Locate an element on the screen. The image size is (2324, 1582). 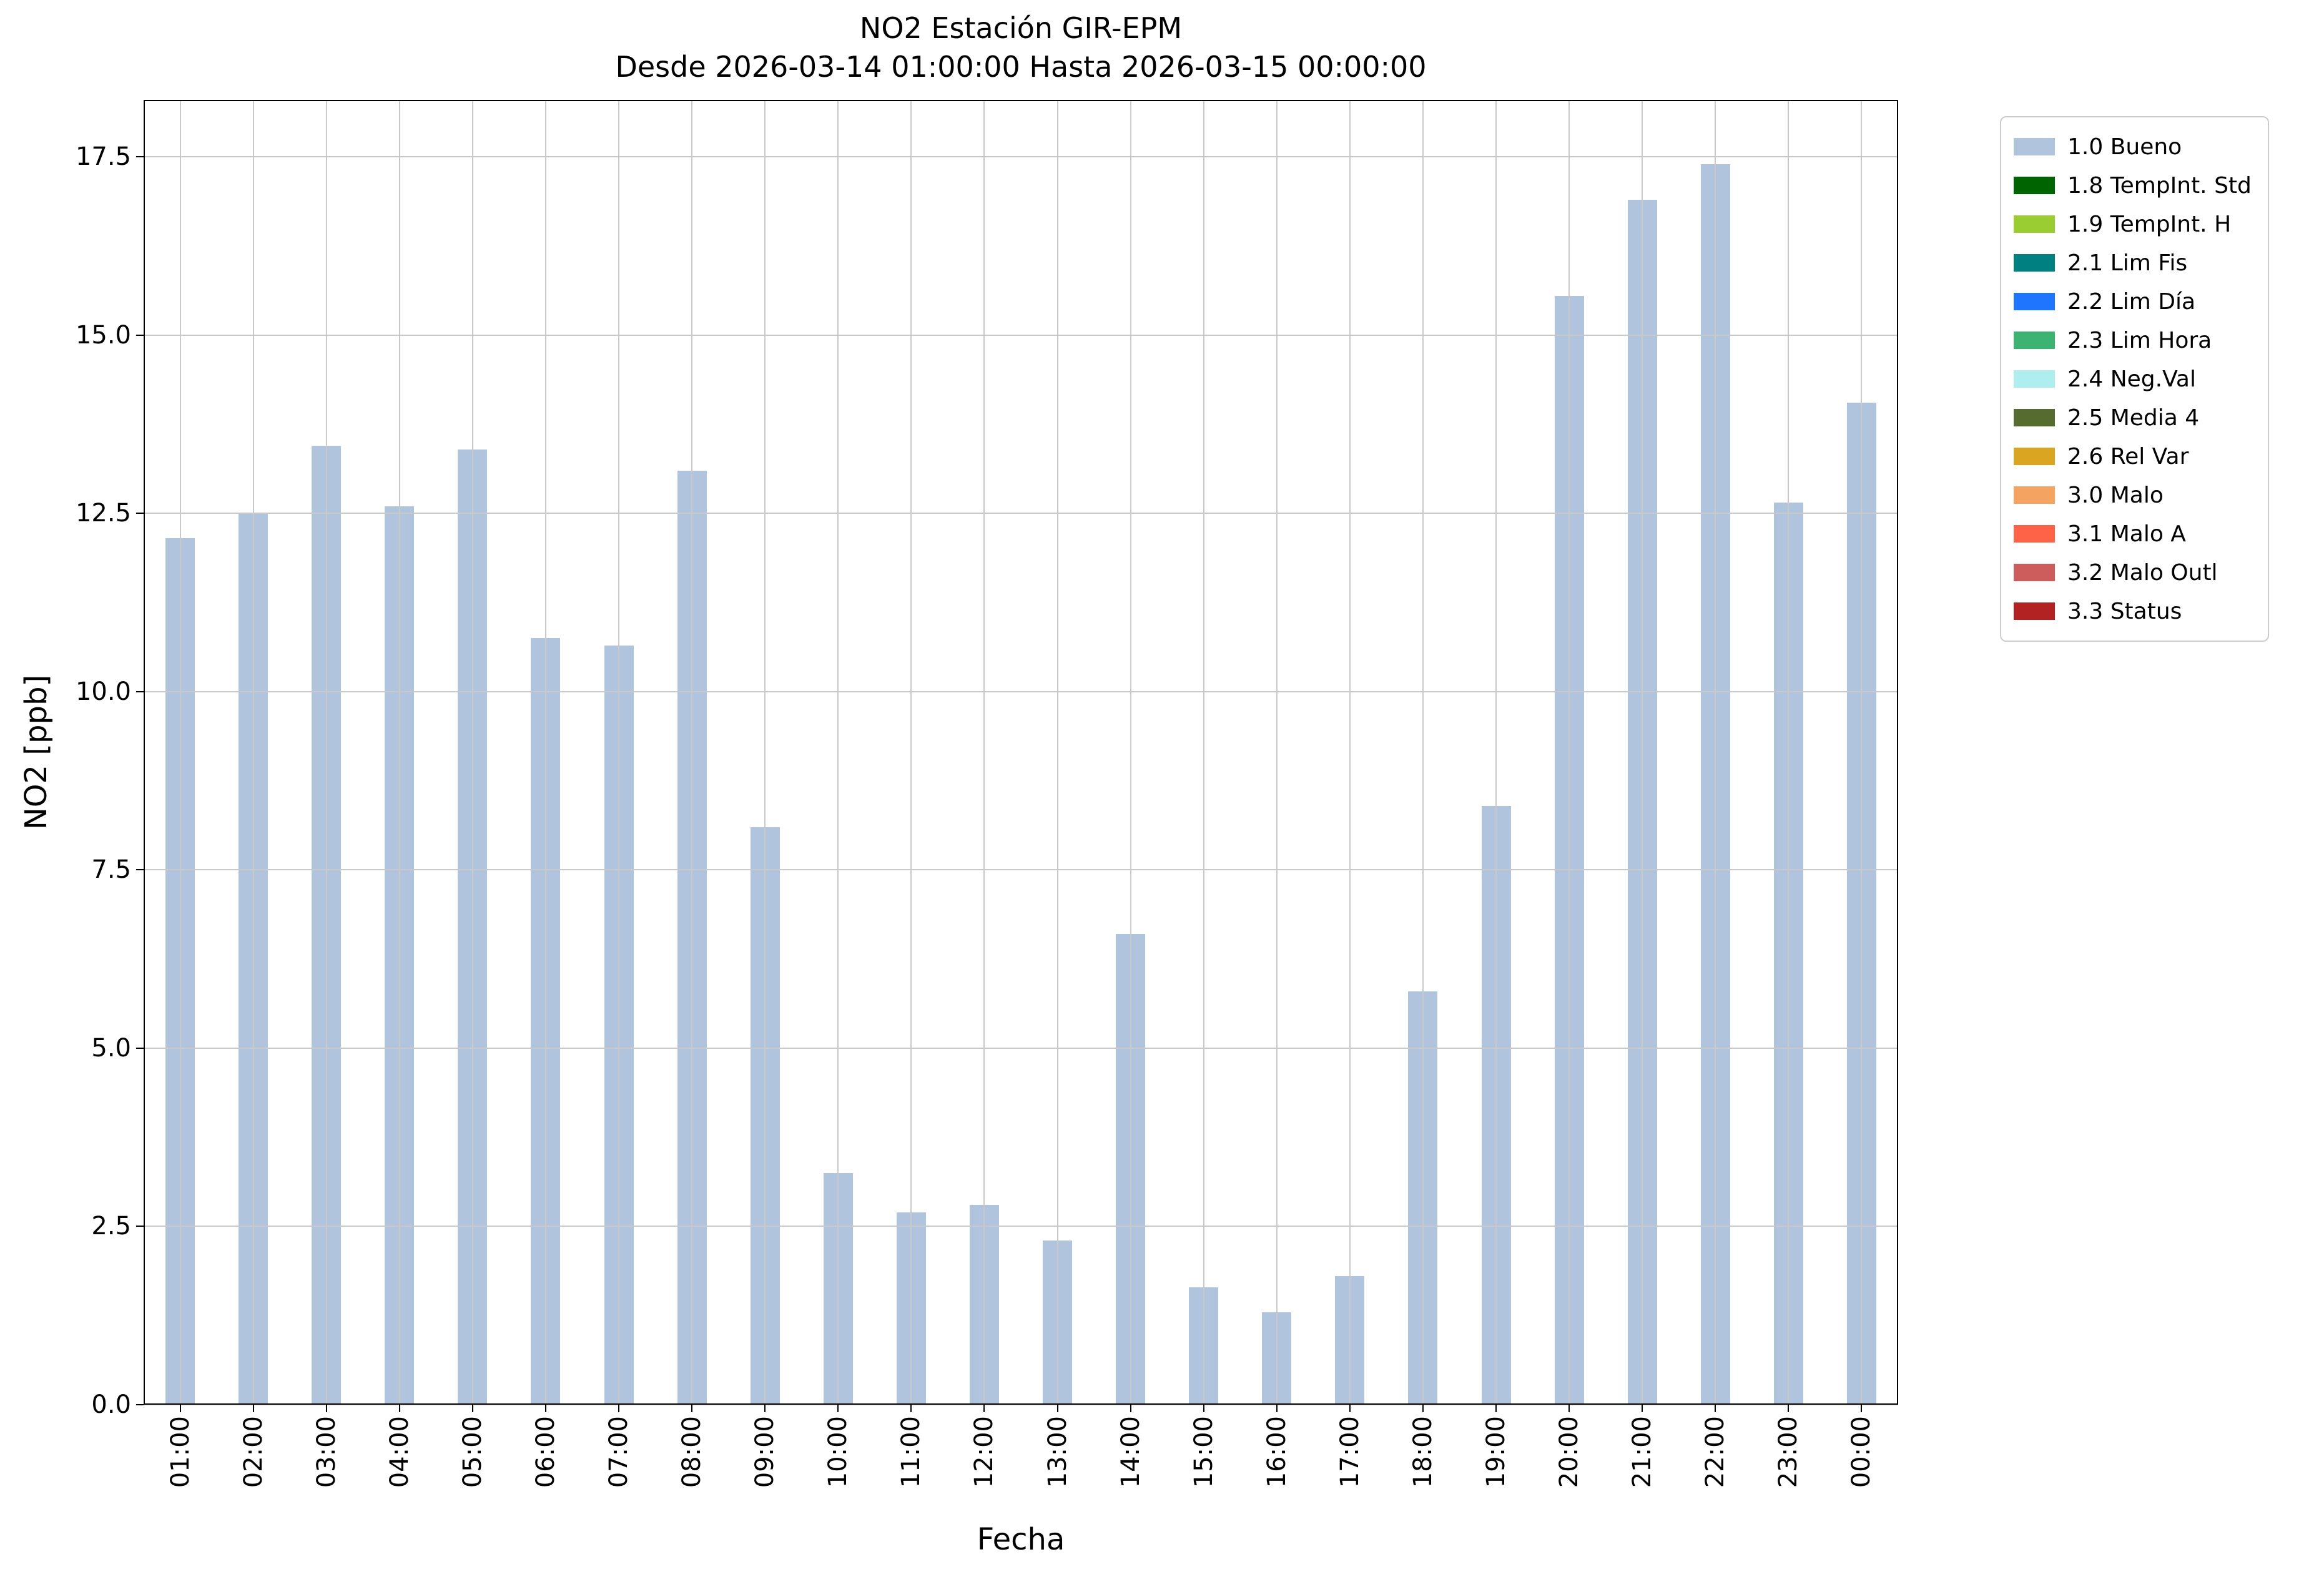
x-tick-label: 10:00 is located at coordinates (838, 1452).